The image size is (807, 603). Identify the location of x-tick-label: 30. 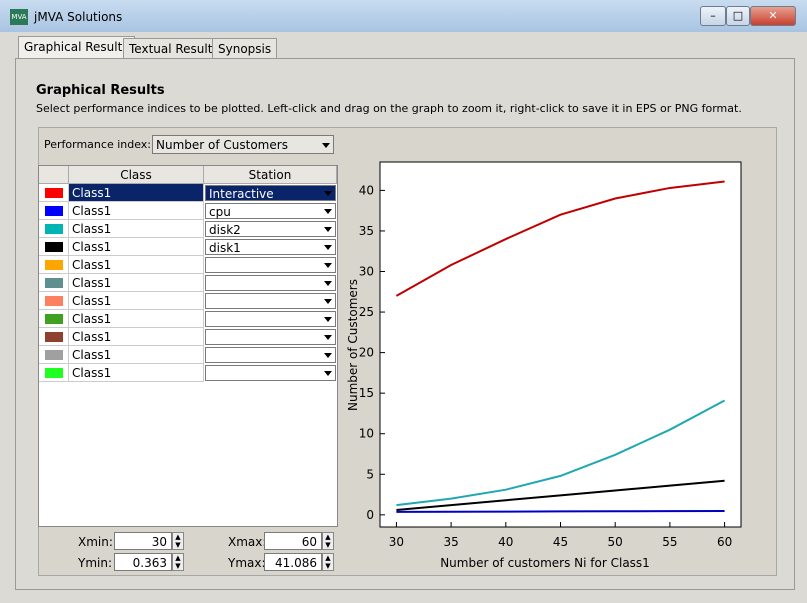
(396, 542).